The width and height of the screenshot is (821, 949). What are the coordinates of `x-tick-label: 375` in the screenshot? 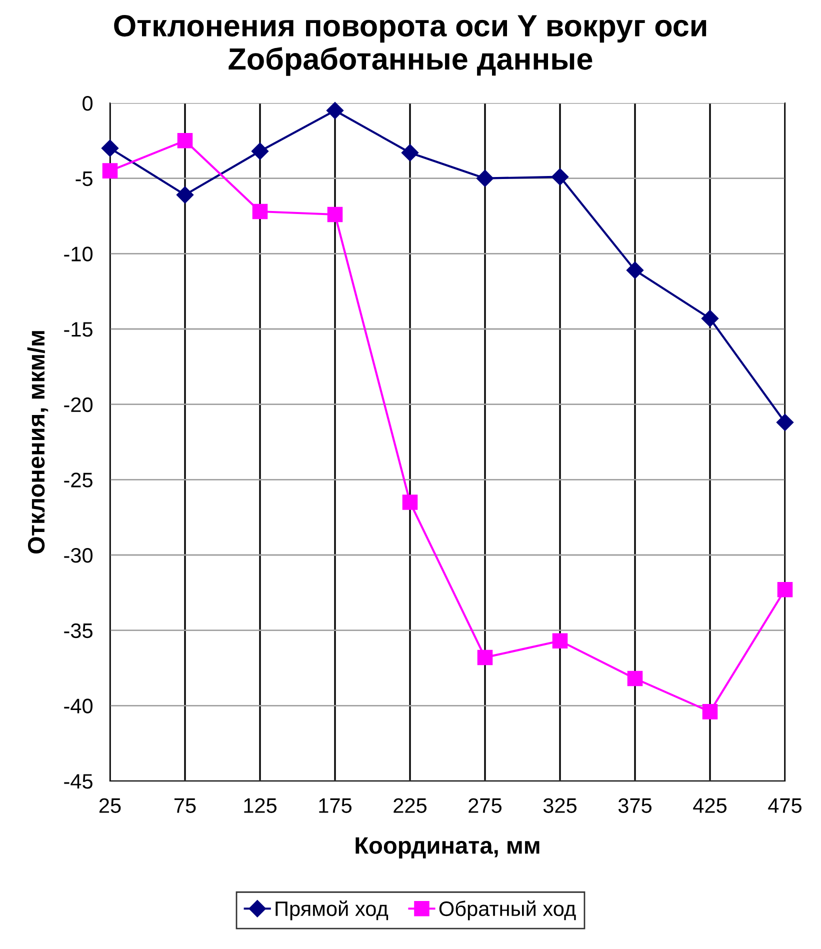 It's located at (635, 805).